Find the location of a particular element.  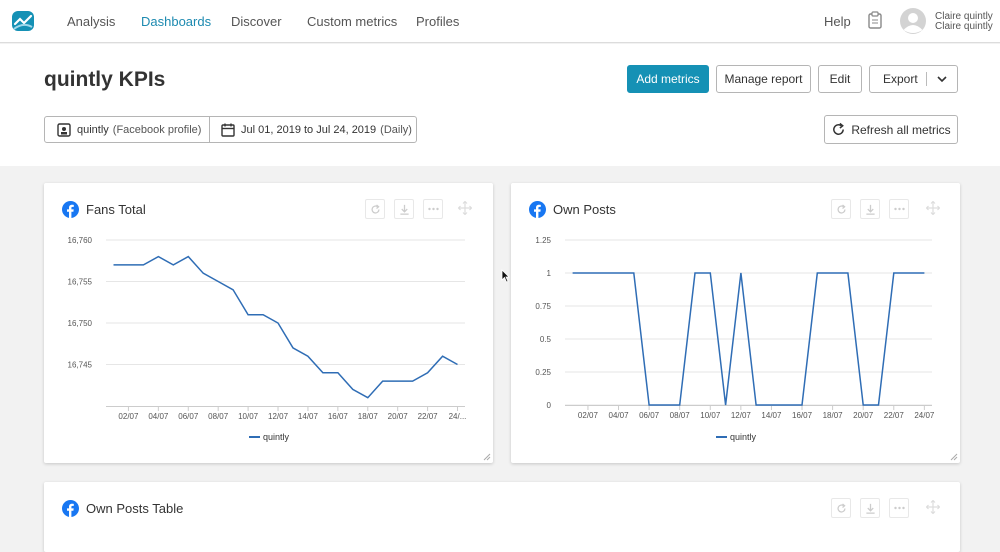

calendar-icon is located at coordinates (228, 130).